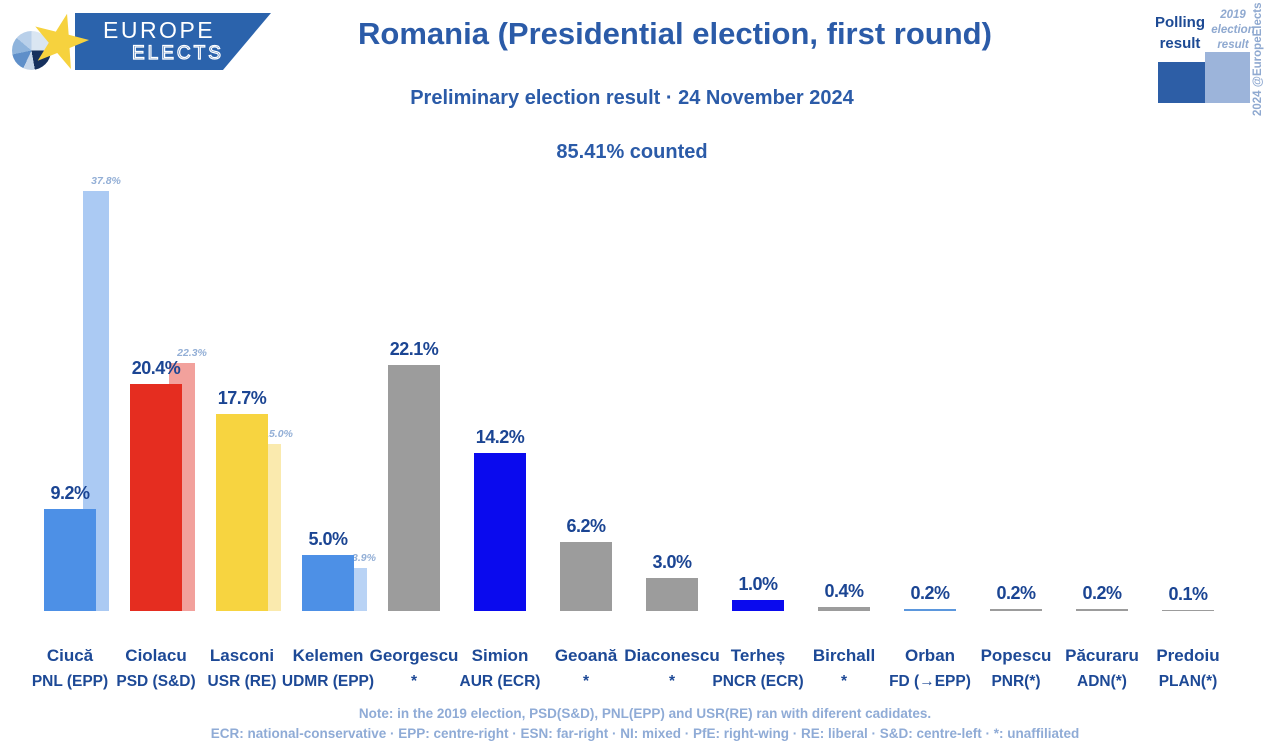 The height and width of the screenshot is (752, 1280). Describe the element at coordinates (632, 152) in the screenshot. I see `counted-status: 85.41% counted` at that location.